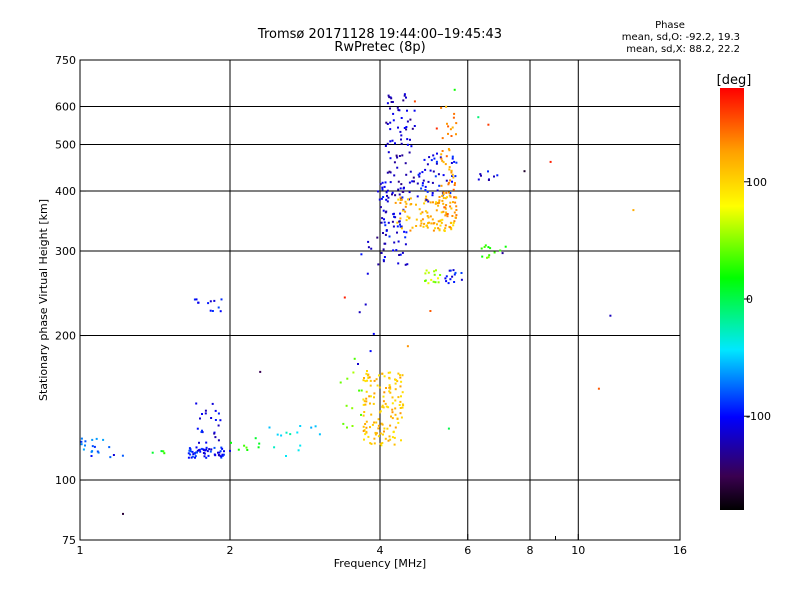 The width and height of the screenshot is (800, 600). Describe the element at coordinates (69, 540) in the screenshot. I see `y-tick-label: 75` at that location.